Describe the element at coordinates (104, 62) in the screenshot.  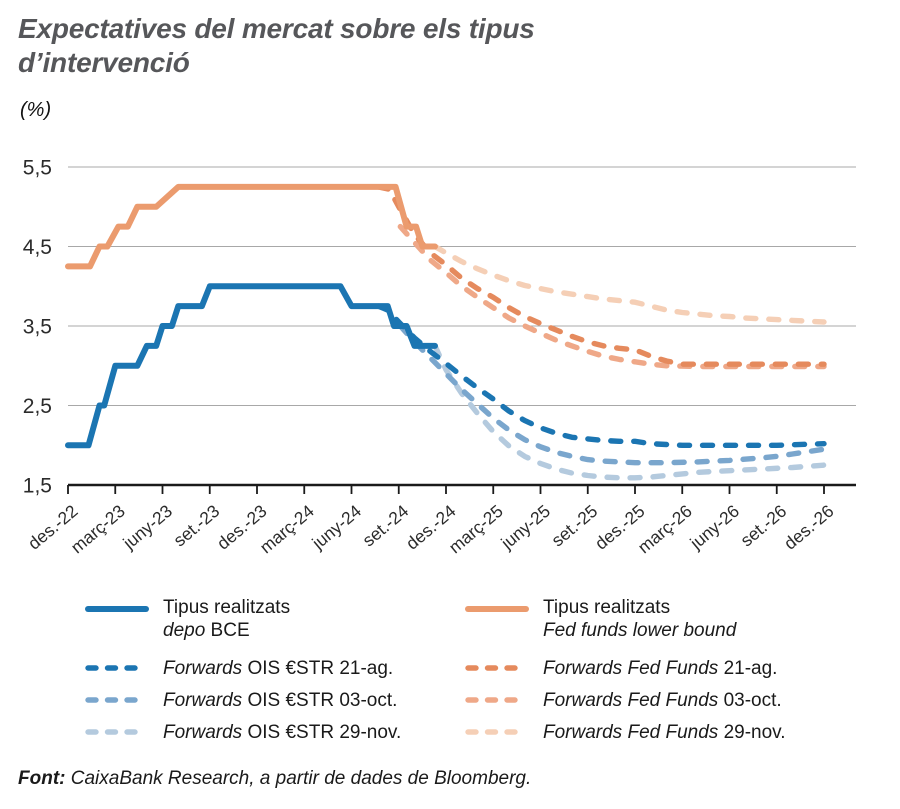
I see `chart-title-line2: d’intervenció` at that location.